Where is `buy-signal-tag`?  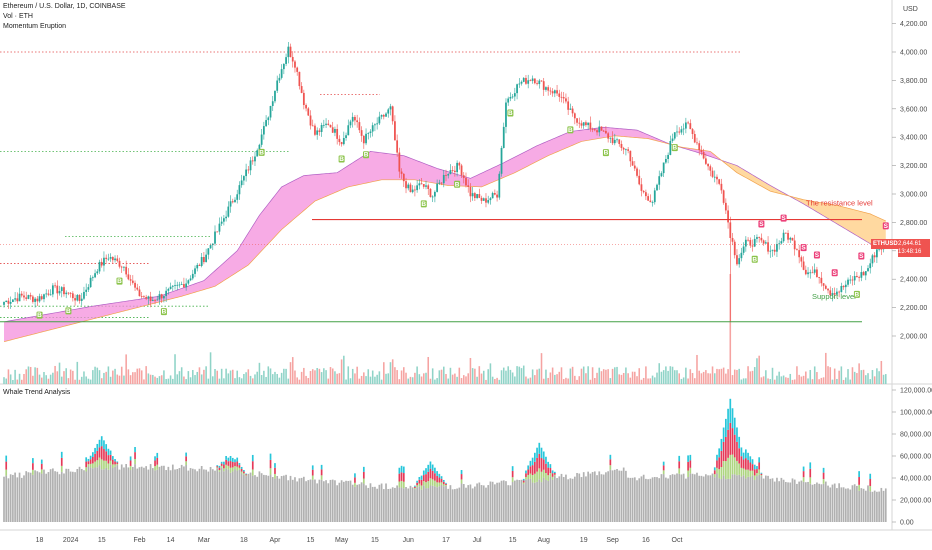
buy-signal-tag is located at coordinates (366, 155).